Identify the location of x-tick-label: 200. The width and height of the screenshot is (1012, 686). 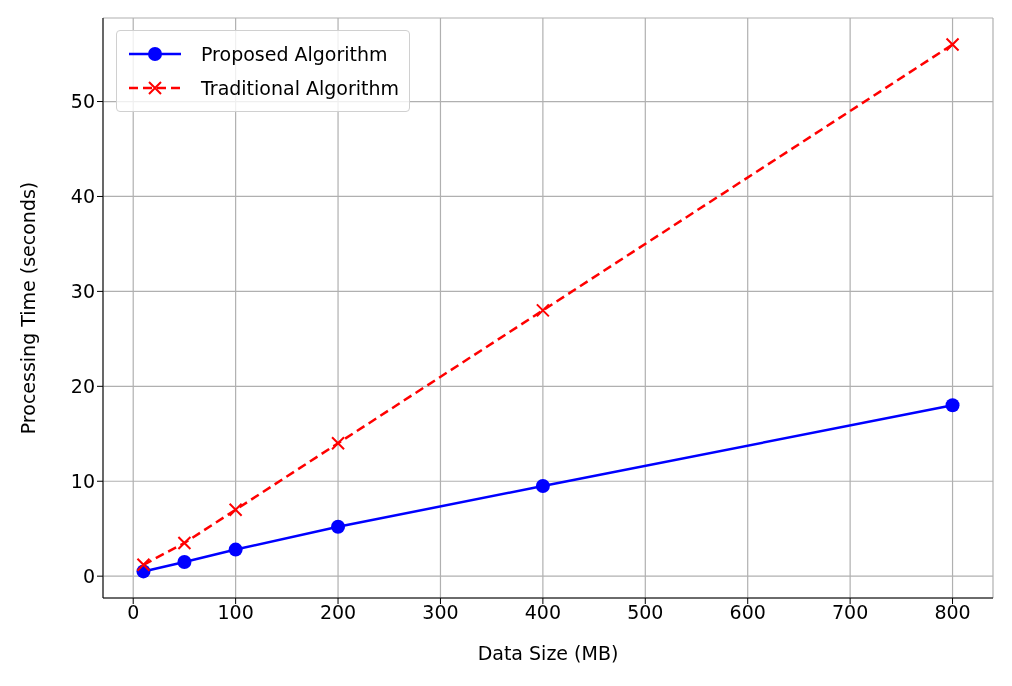
(338, 612).